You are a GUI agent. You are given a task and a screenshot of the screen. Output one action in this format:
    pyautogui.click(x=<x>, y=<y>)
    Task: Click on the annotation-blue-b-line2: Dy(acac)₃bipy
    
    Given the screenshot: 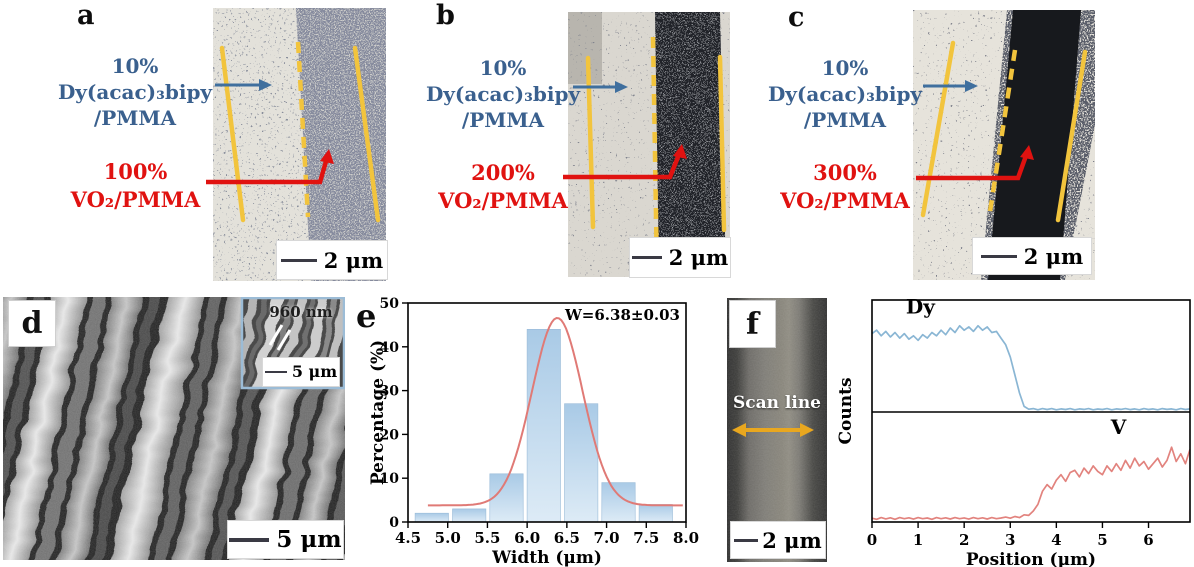 What is the action you would take?
    pyautogui.click(x=503, y=94)
    